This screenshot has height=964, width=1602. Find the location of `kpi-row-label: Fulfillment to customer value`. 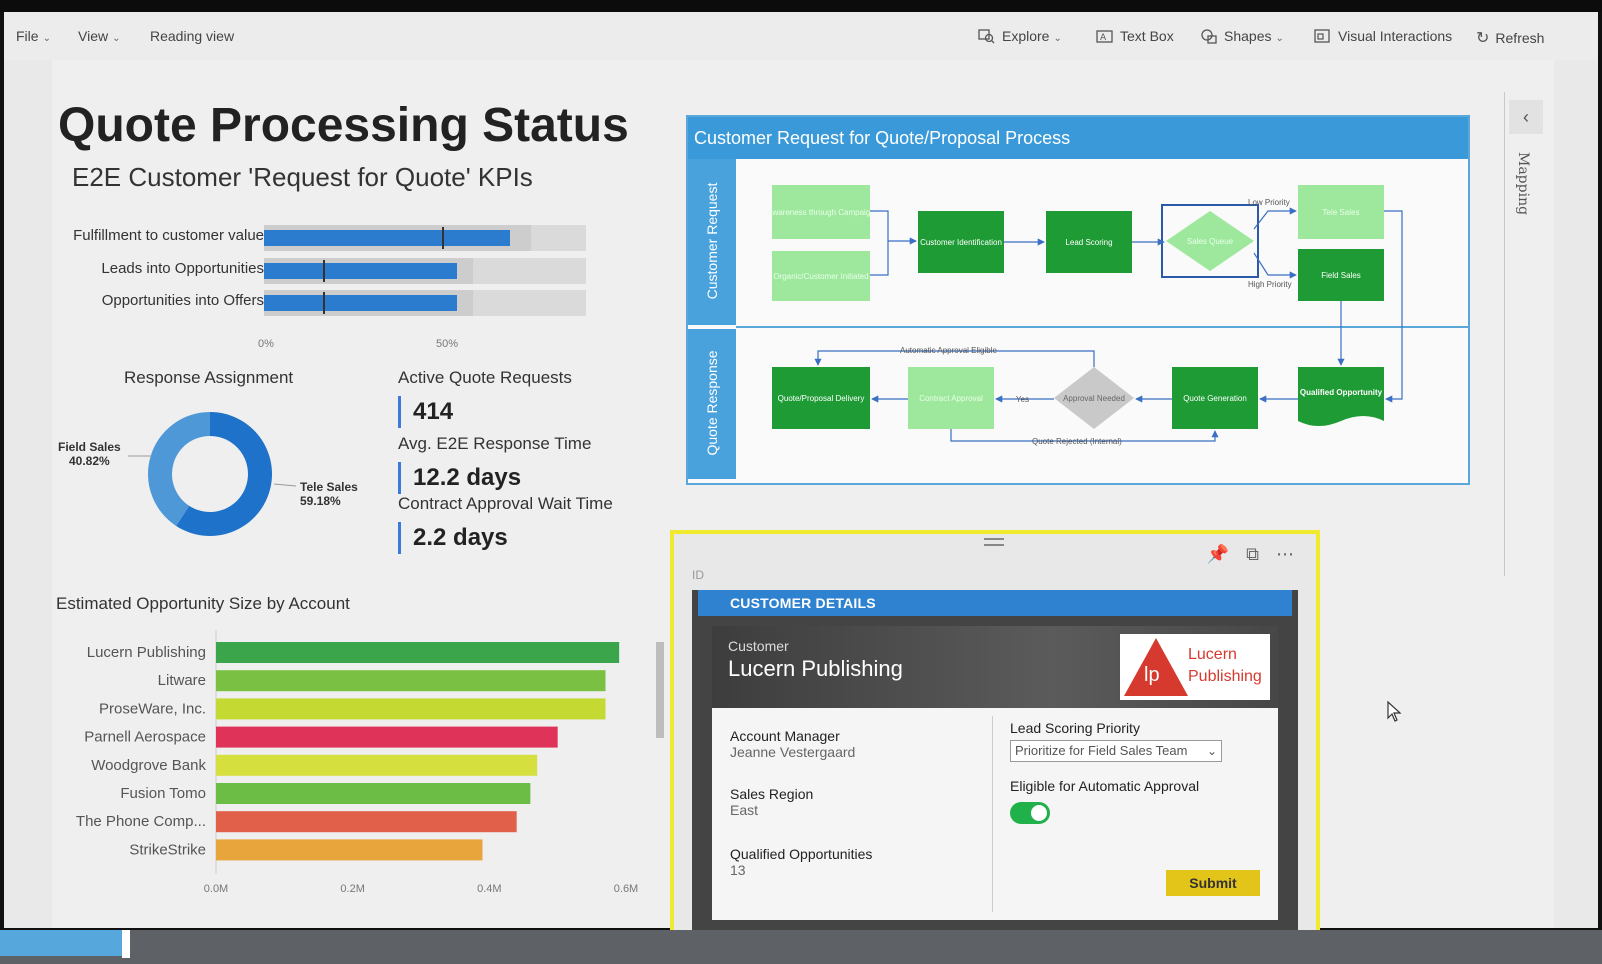

kpi-row-label: Fulfillment to customer value is located at coordinates (168, 235).